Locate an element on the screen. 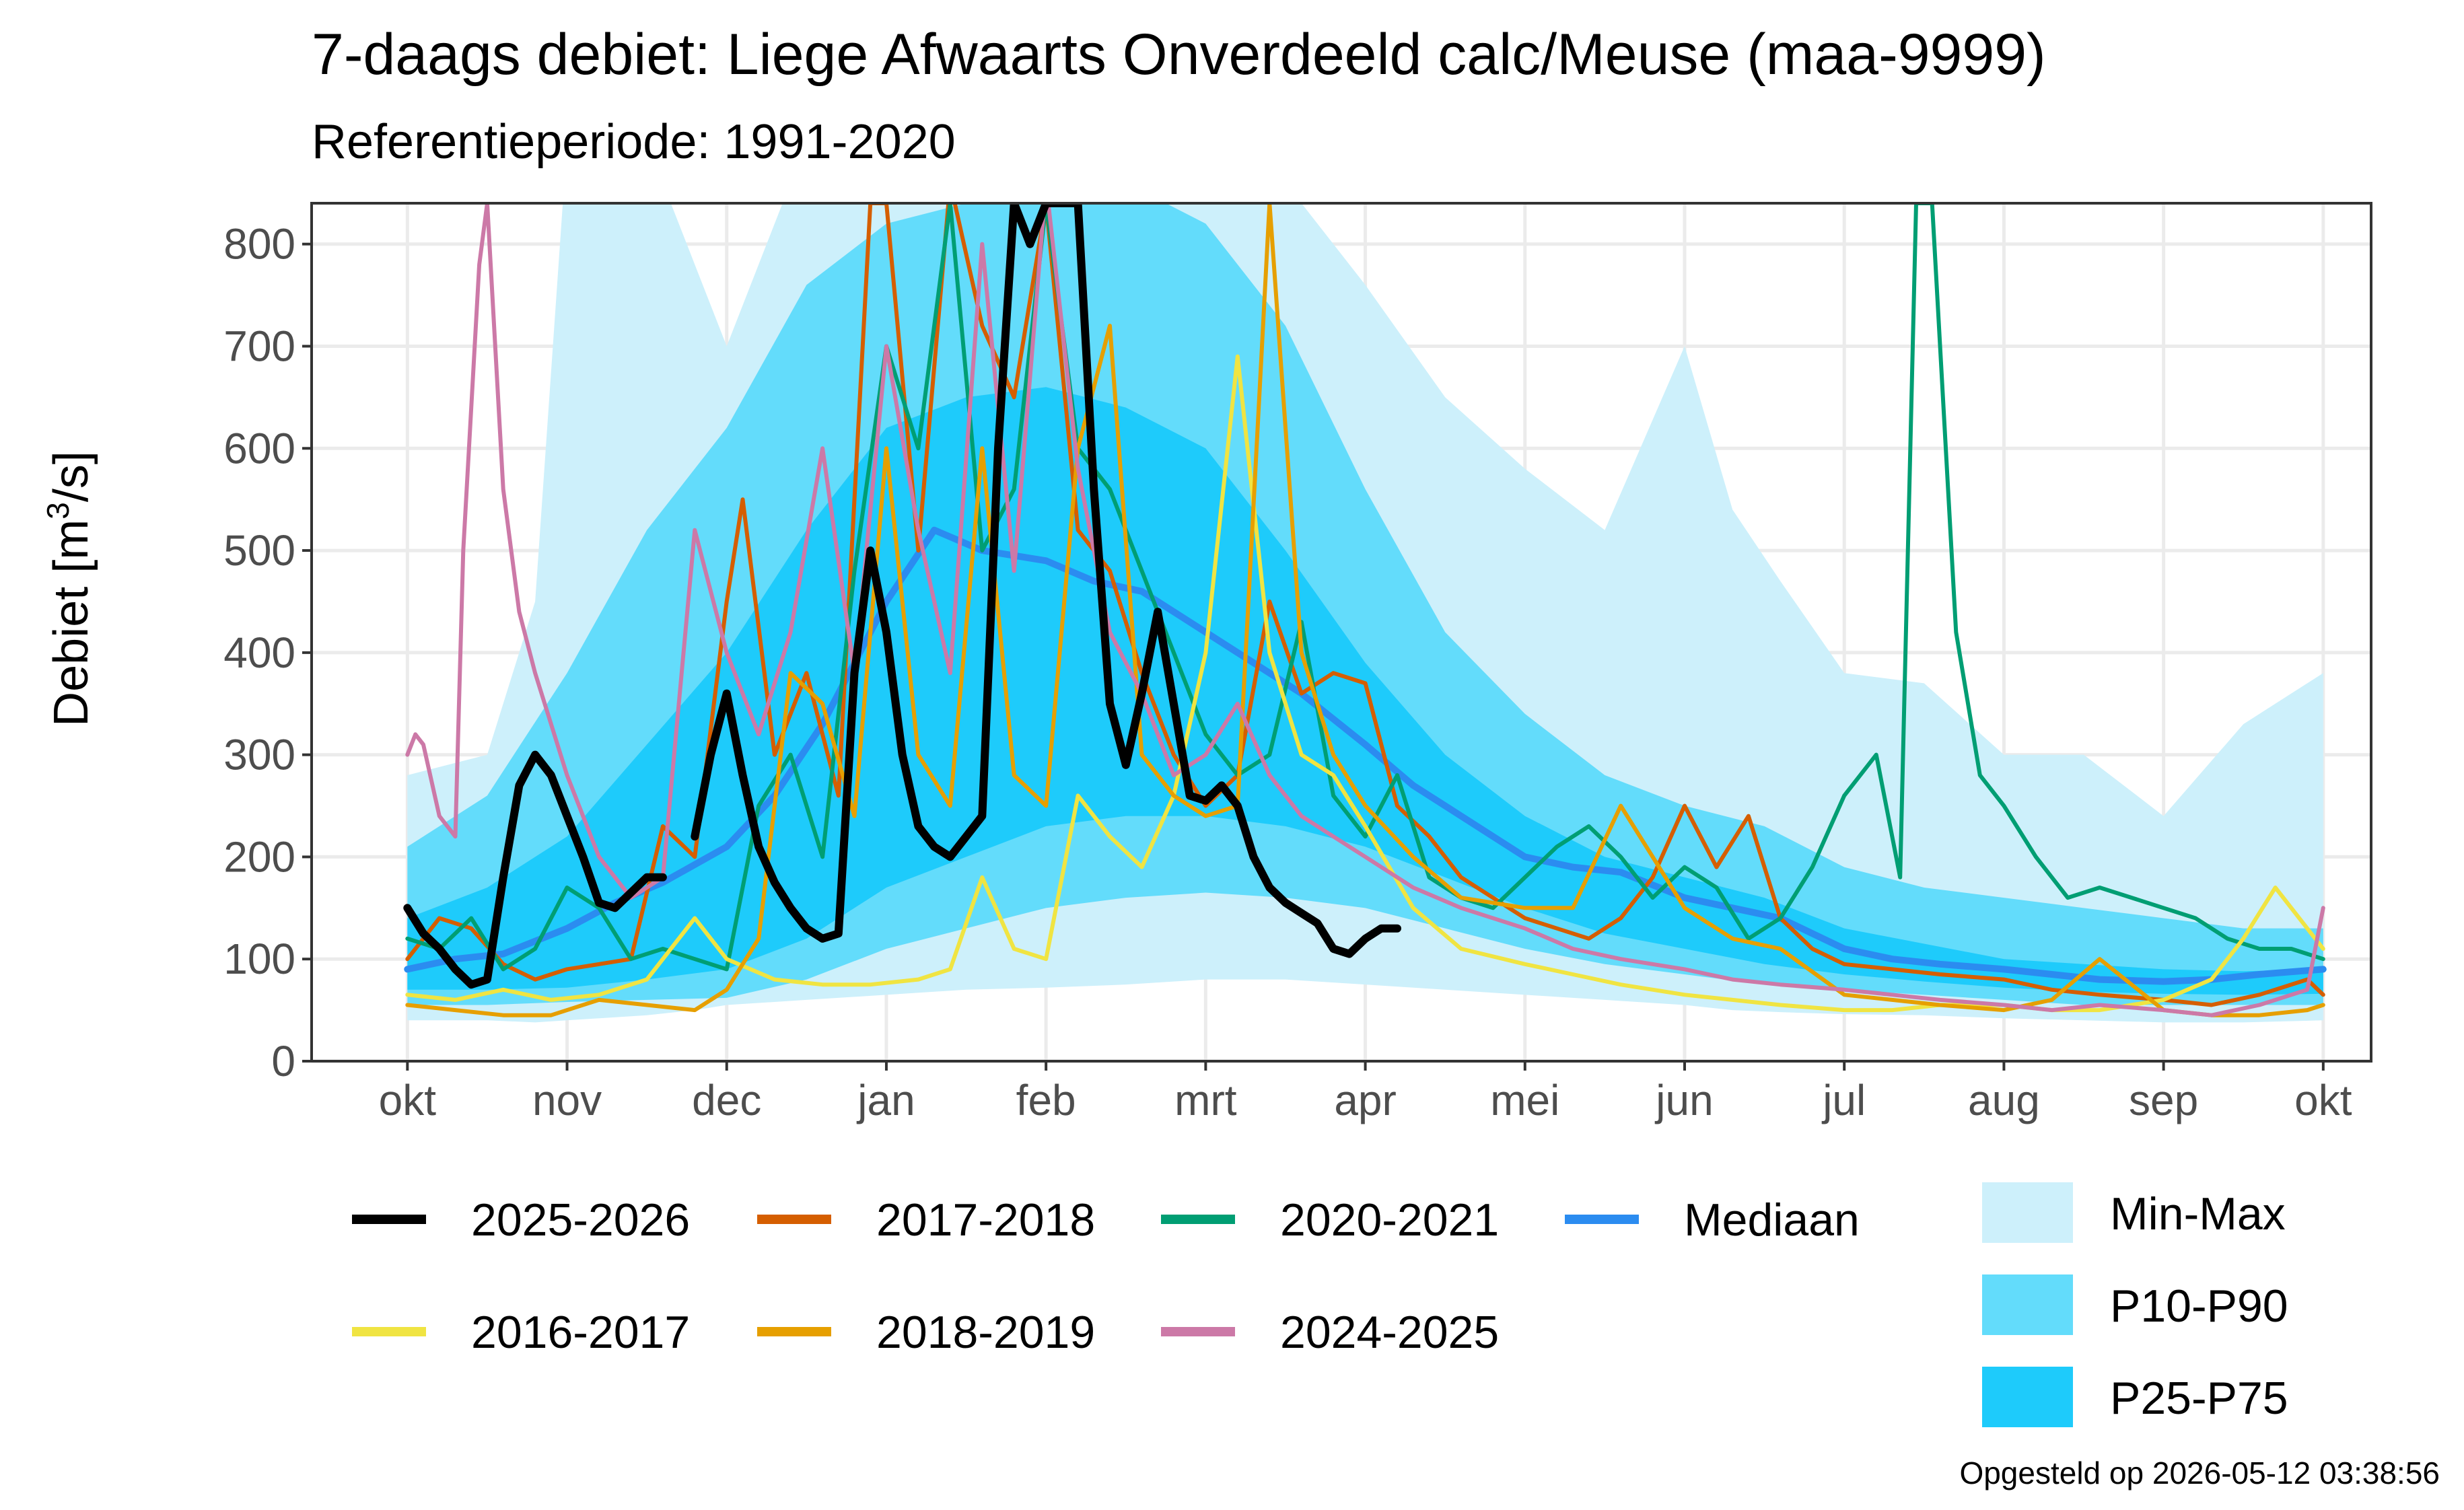 The height and width of the screenshot is (1510, 2464). legend-label-p25-p75: P25-P75 is located at coordinates (2199, 1398).